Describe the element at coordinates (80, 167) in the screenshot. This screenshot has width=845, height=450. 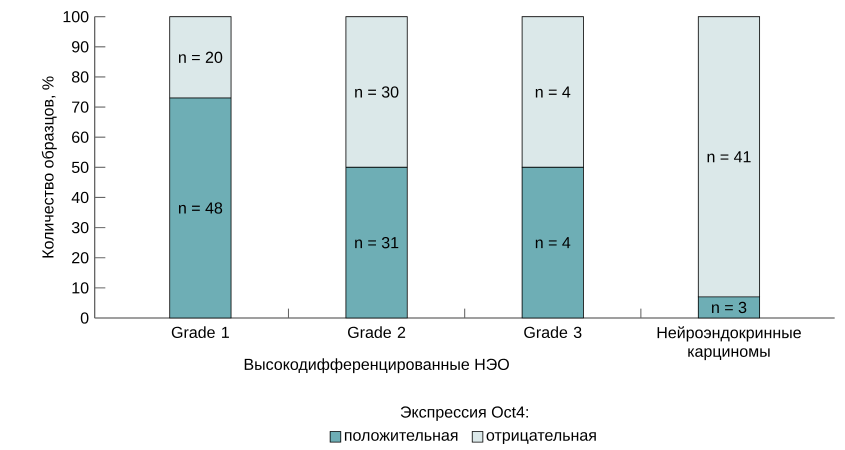
I see `y-tick-label: 50` at that location.